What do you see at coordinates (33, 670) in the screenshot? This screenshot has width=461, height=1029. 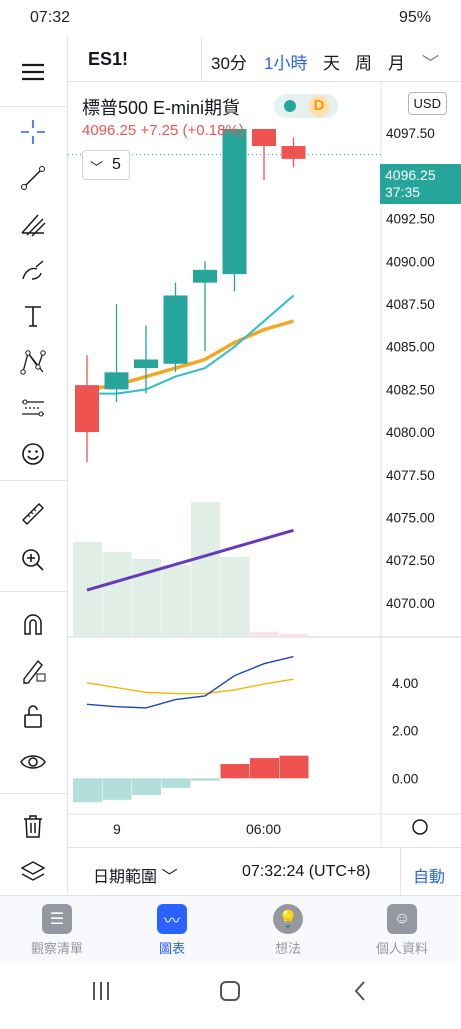 I see `lock-drawing-icon` at bounding box center [33, 670].